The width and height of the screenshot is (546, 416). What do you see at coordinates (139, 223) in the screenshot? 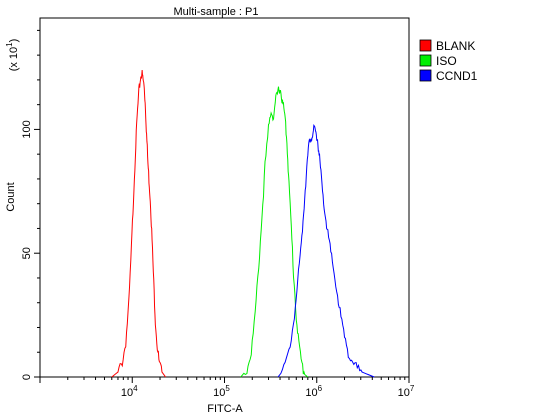
I see `series-line-blank` at bounding box center [139, 223].